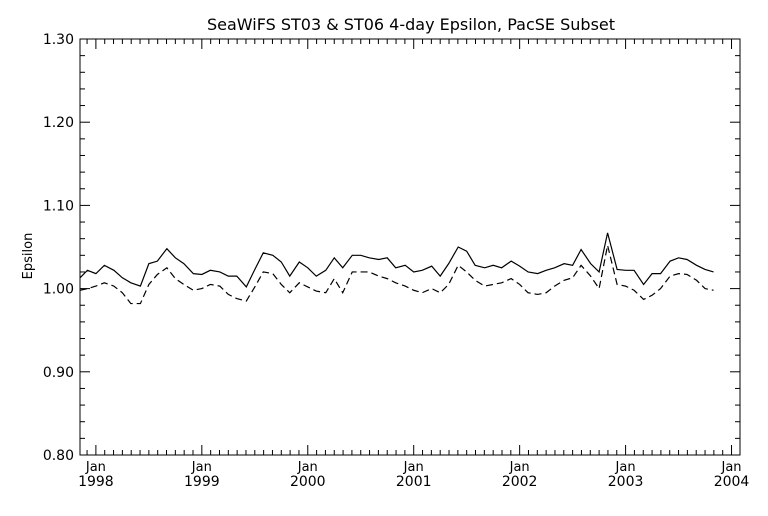 The width and height of the screenshot is (768, 516). I want to click on y-tick-label: 1.00, so click(58, 290).